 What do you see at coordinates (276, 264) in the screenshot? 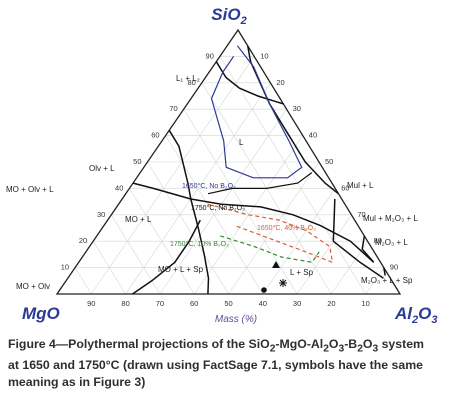
I see `triangle-symbol` at bounding box center [276, 264].